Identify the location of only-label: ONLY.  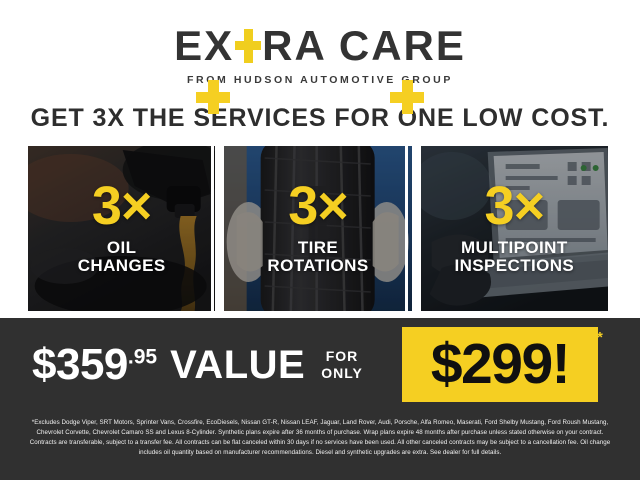
(342, 372).